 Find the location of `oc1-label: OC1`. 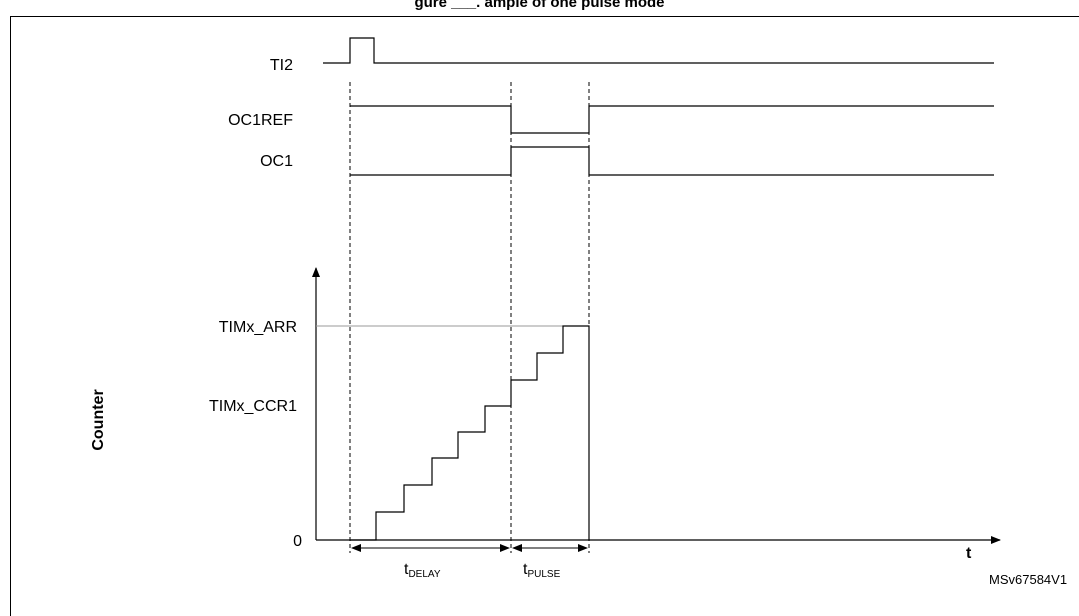

oc1-label: OC1 is located at coordinates (276, 161).